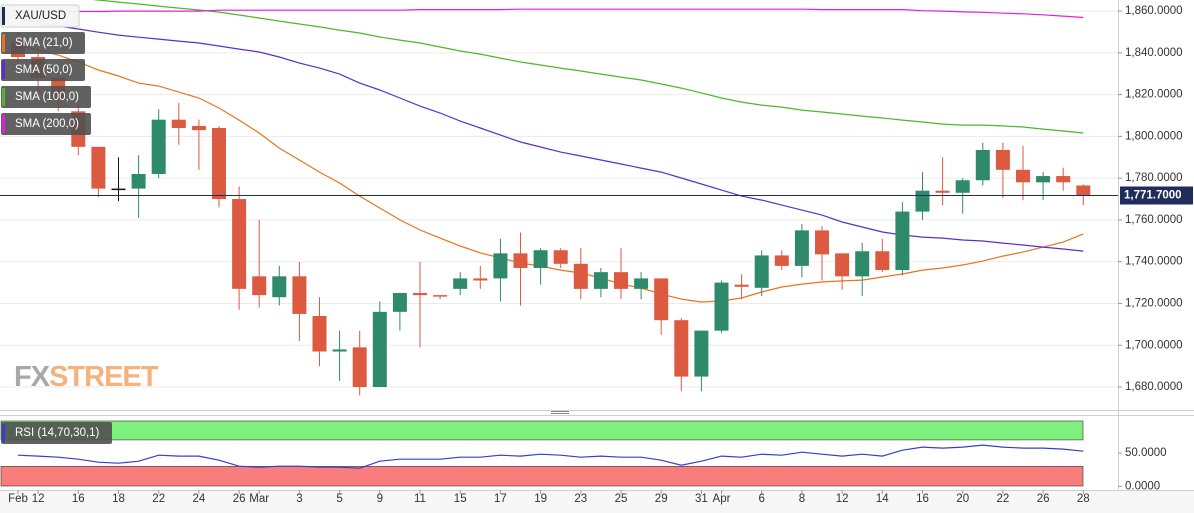 This screenshot has height=513, width=1194. I want to click on legend-label: SMA (50,0), so click(44, 70).